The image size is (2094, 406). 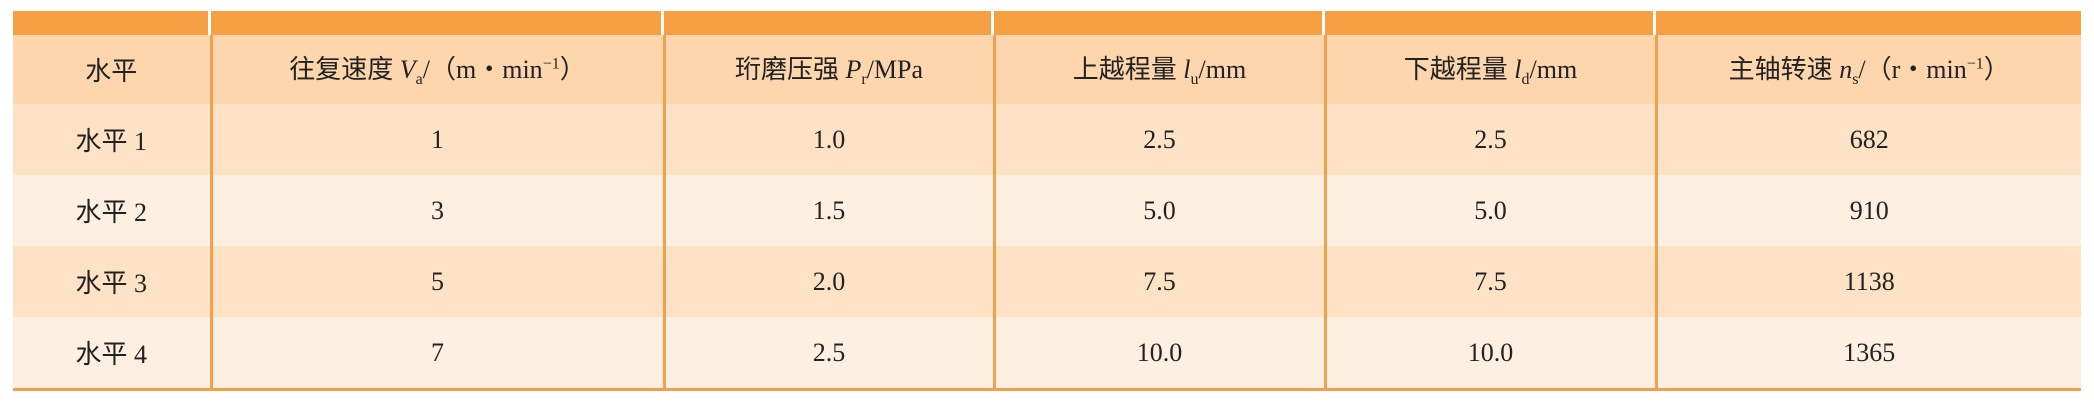 I want to click on header-sub: s, so click(x=1855, y=80).